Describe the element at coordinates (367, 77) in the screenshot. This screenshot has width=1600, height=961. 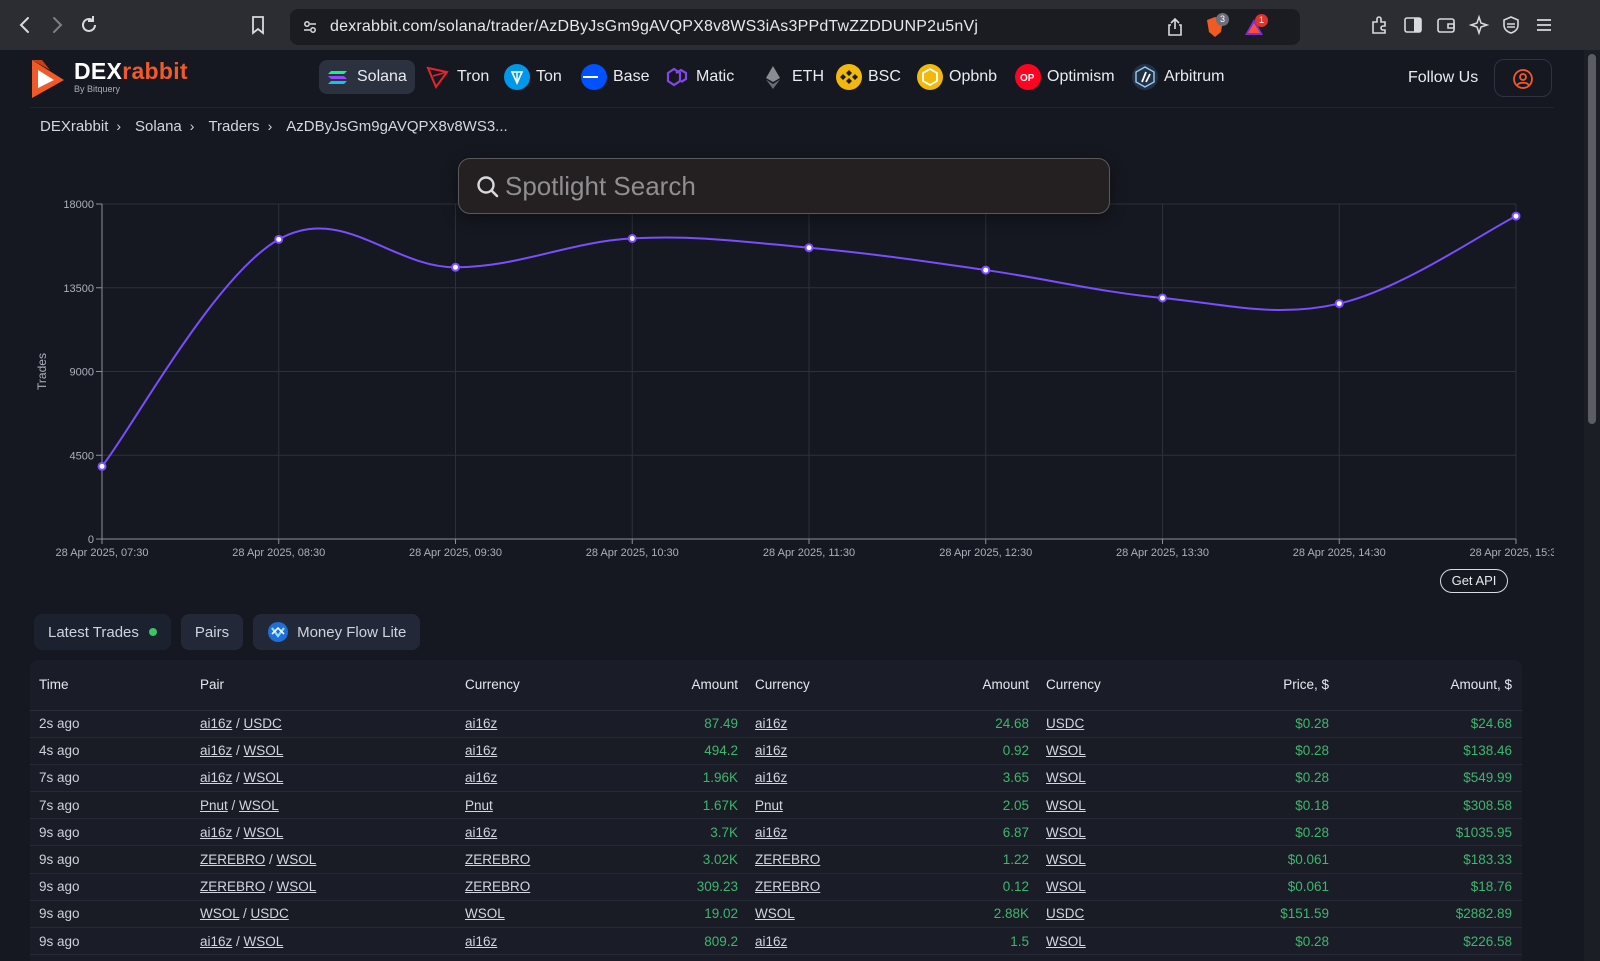
I see `chain-tab-solana: Solana` at that location.